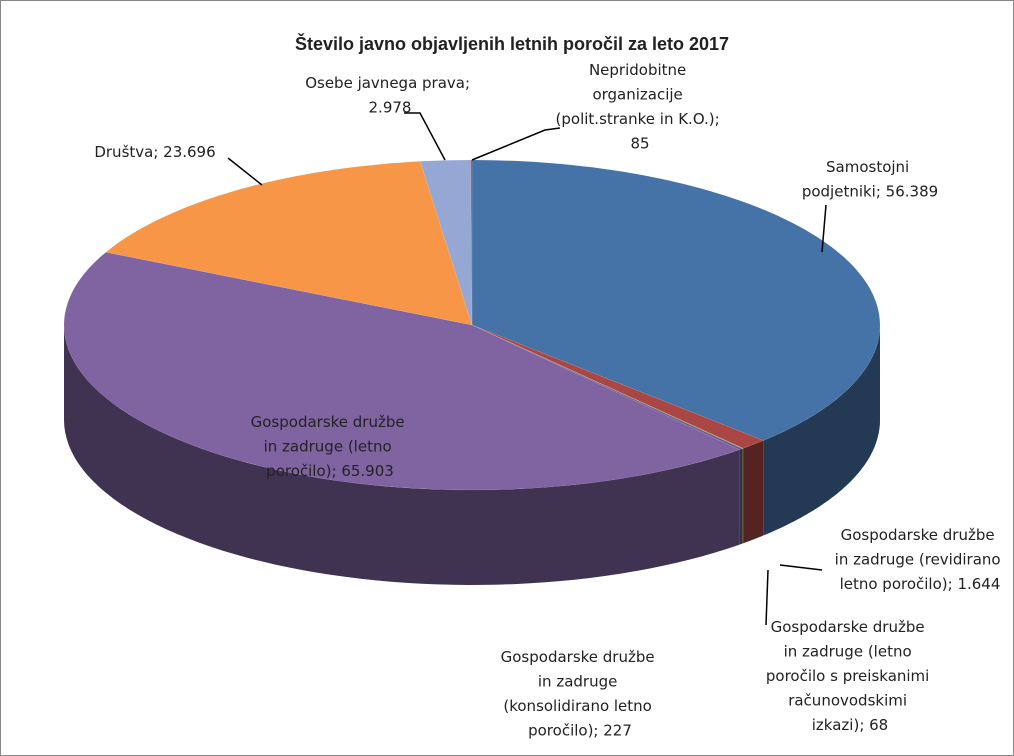  I want to click on label-line: poročilo s preiskanimi, so click(850, 676).